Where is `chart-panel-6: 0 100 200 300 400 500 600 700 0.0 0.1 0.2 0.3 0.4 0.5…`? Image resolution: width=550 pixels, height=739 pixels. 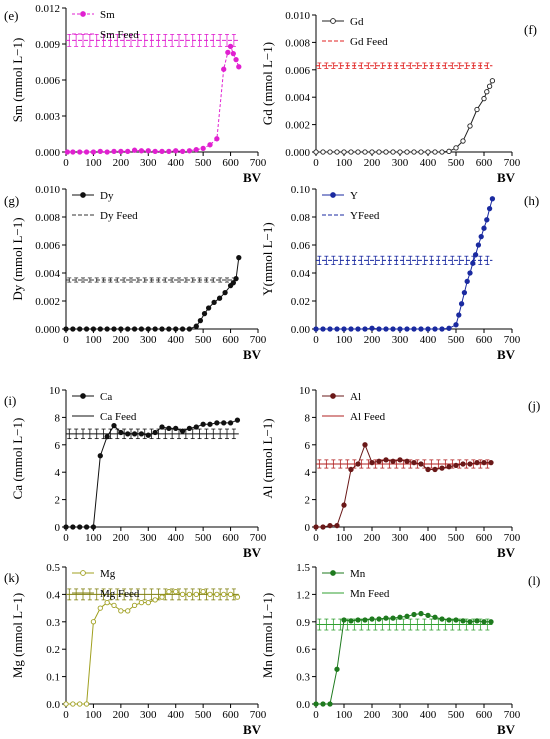 chart-panel-6: 0 100 200 300 400 500 600 700 0.0 0.1 0.2 0.3 0.4 0.5… is located at coordinates (135, 649).